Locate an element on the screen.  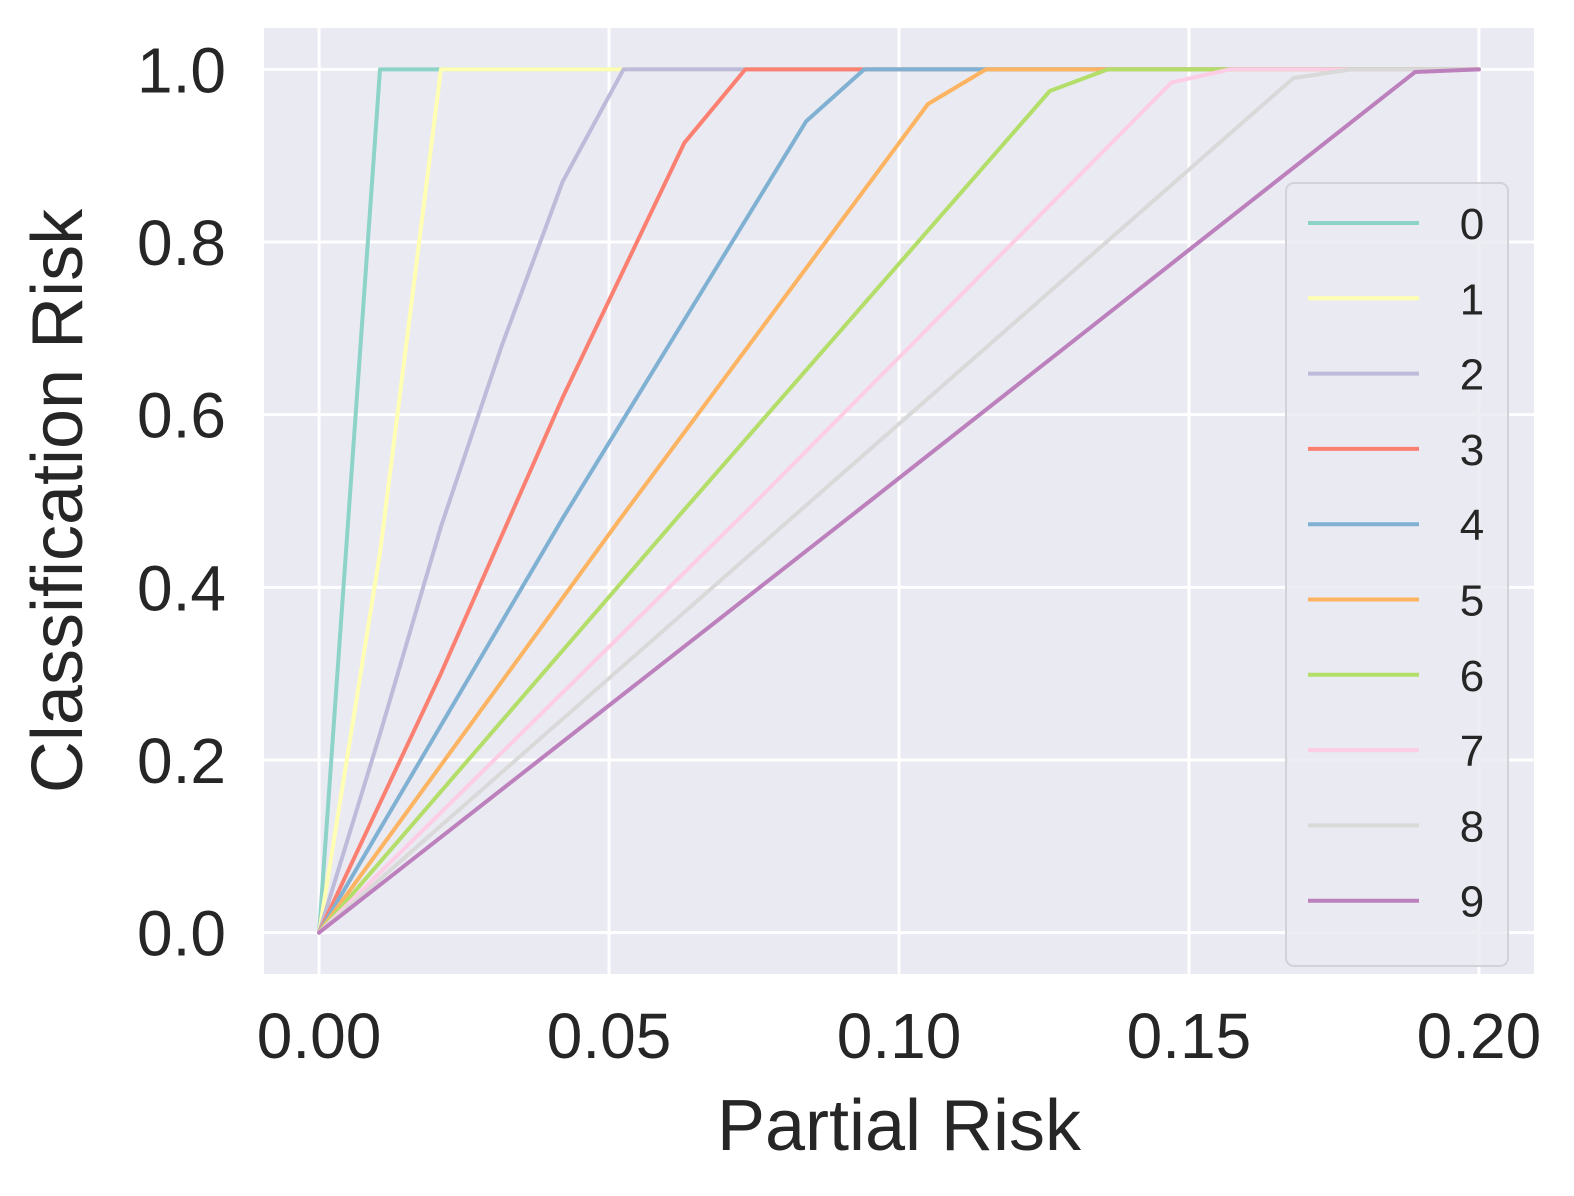
x-tick-labels: 0.00 0.05 0.10 0.15 0.20 is located at coordinates (899, 1036).